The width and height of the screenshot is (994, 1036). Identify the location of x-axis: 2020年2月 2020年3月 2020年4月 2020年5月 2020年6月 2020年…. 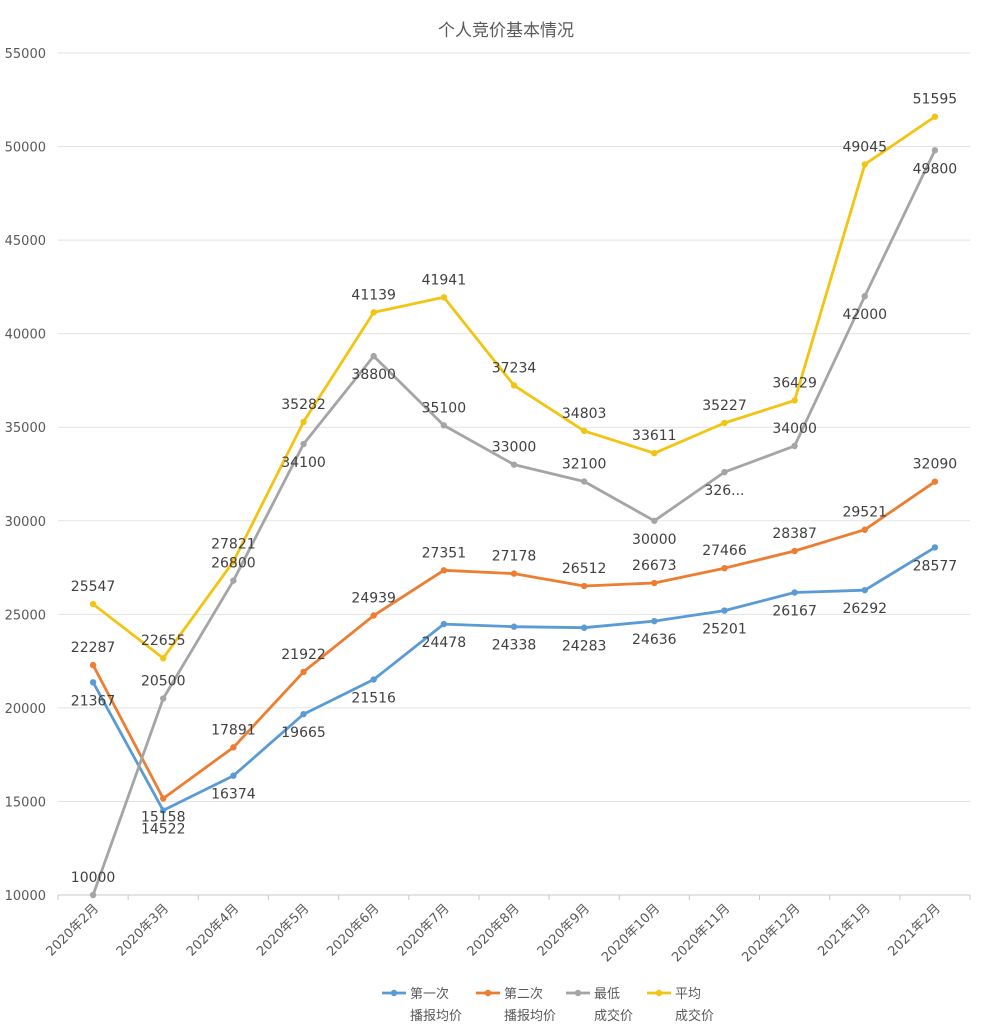
(507, 930).